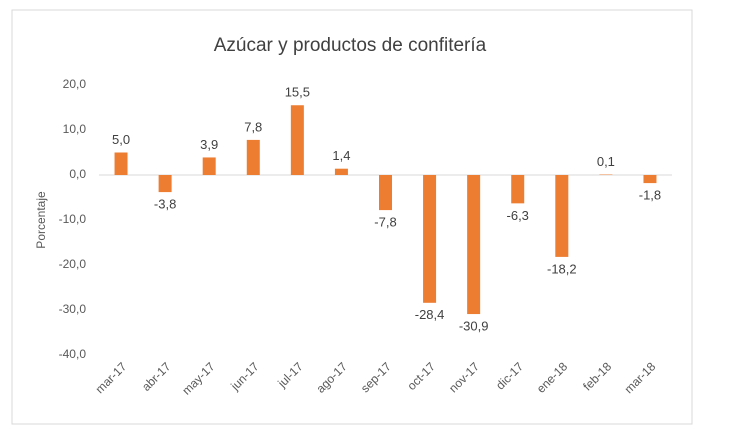 The height and width of the screenshot is (425, 733). I want to click on x-tick-label: jul-17, so click(290, 375).